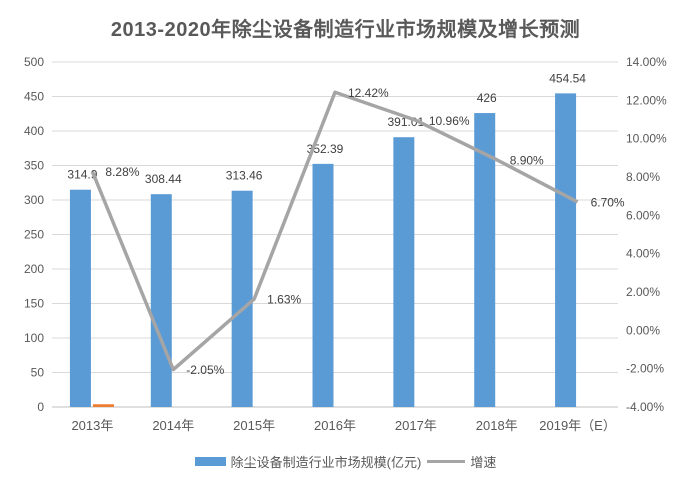 The width and height of the screenshot is (691, 478). Describe the element at coordinates (643, 254) in the screenshot. I see `y-axis-right-tick-label: 4.00%` at that location.